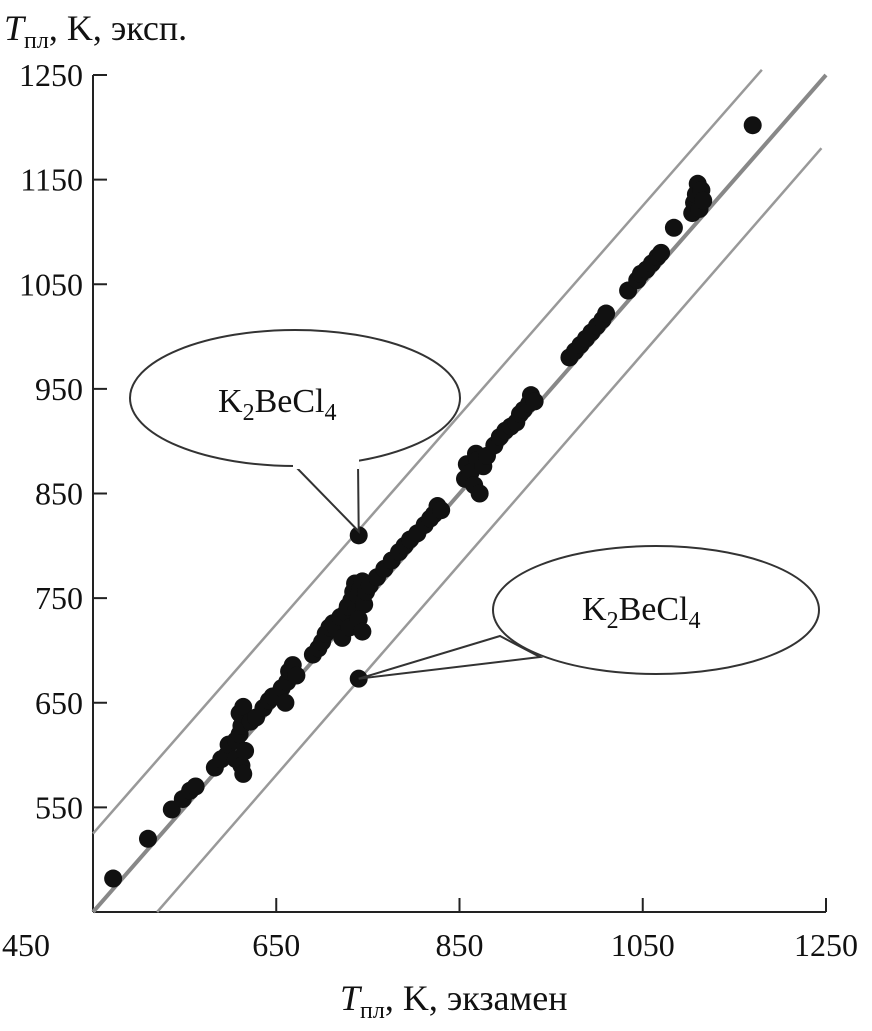 This screenshot has width=872, height=1031. I want to click on callout-lower-bubble, so click(656, 610).